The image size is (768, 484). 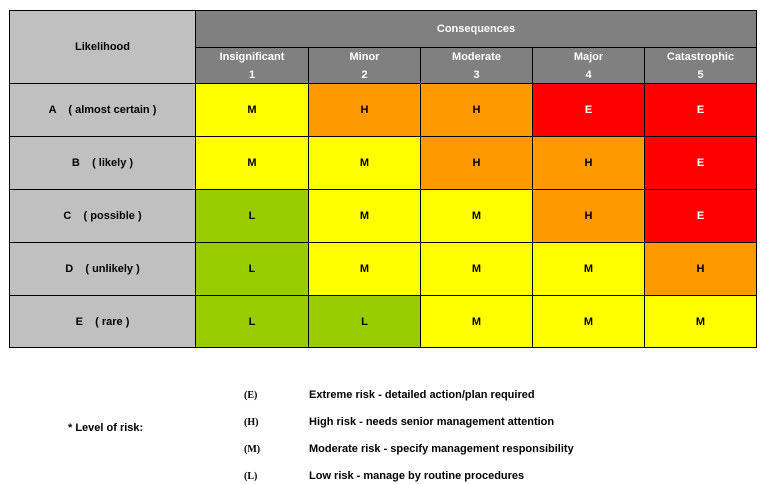 What do you see at coordinates (364, 74) in the screenshot?
I see `column-number: 2` at bounding box center [364, 74].